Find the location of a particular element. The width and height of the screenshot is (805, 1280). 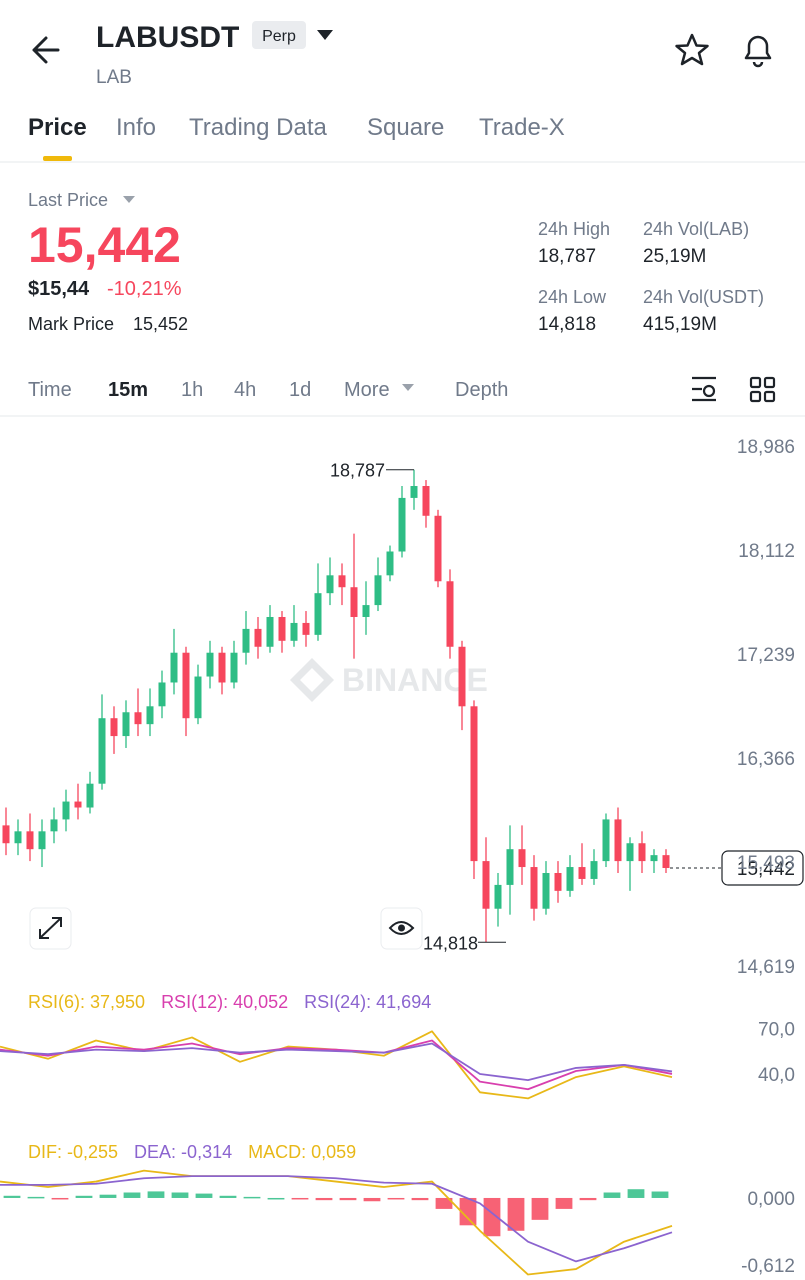

y-tick-label: 16,366 is located at coordinates (766, 759).